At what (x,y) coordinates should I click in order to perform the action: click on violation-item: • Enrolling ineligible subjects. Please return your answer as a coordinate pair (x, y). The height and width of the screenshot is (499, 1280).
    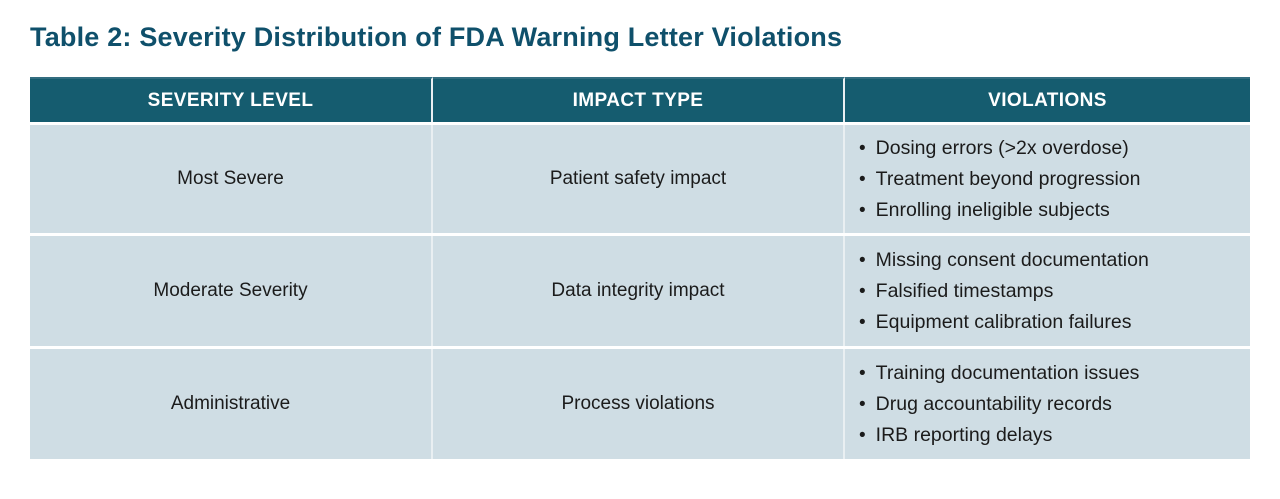
    Looking at the image, I should click on (1000, 210).